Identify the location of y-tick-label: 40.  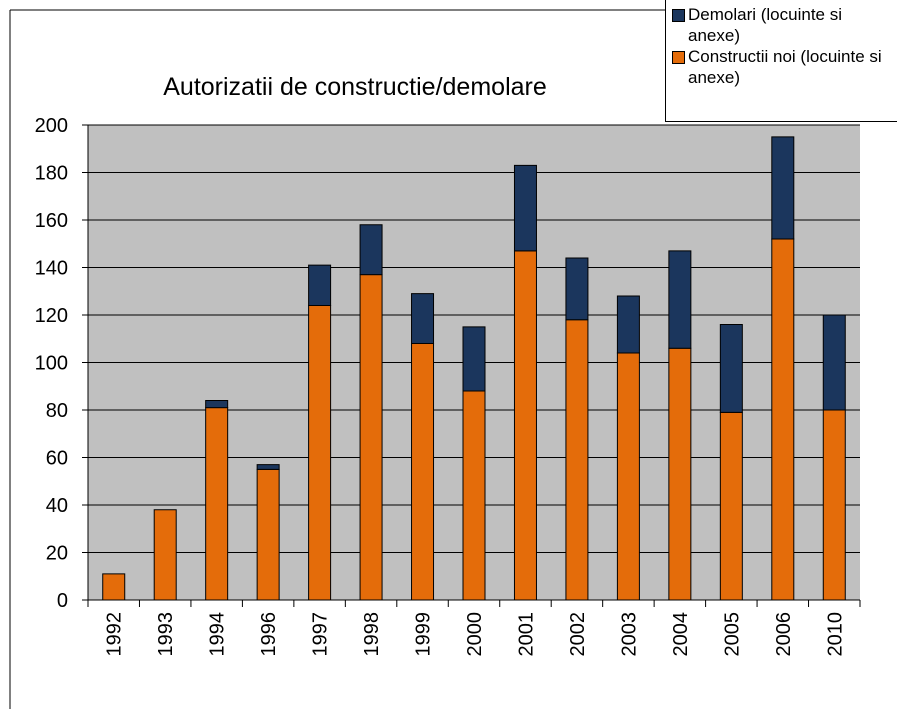
(57, 506).